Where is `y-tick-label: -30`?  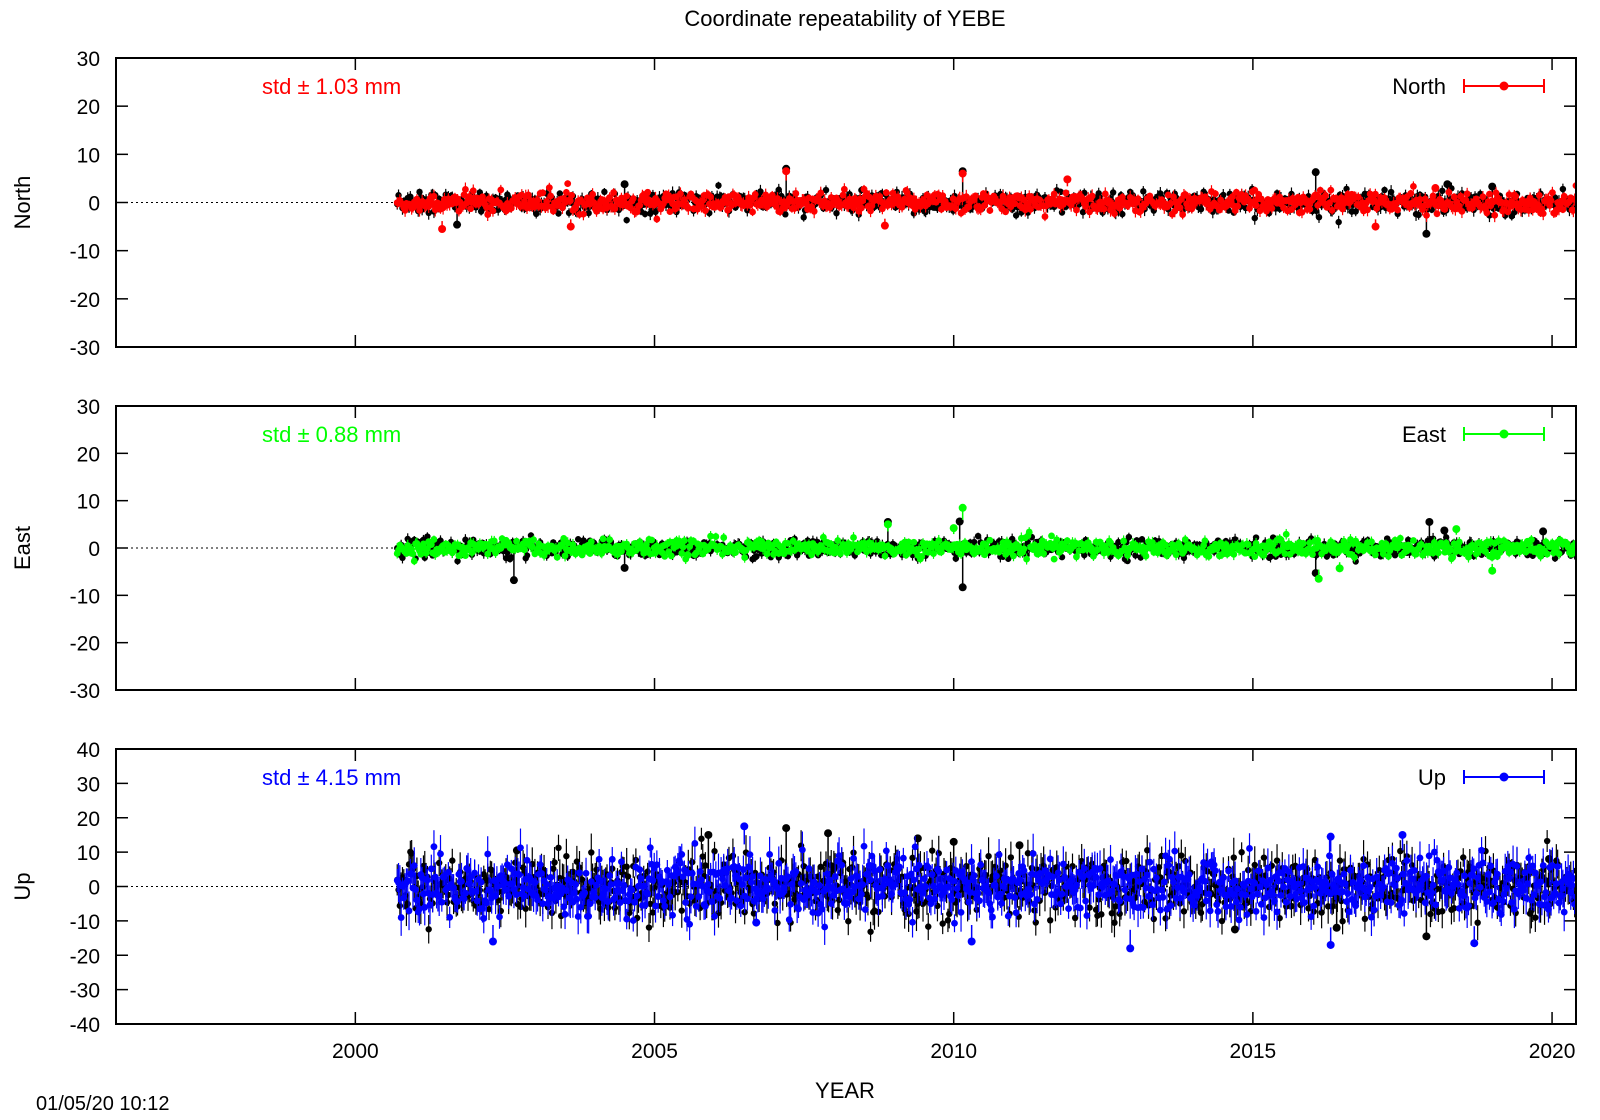 y-tick-label: -30 is located at coordinates (85, 691).